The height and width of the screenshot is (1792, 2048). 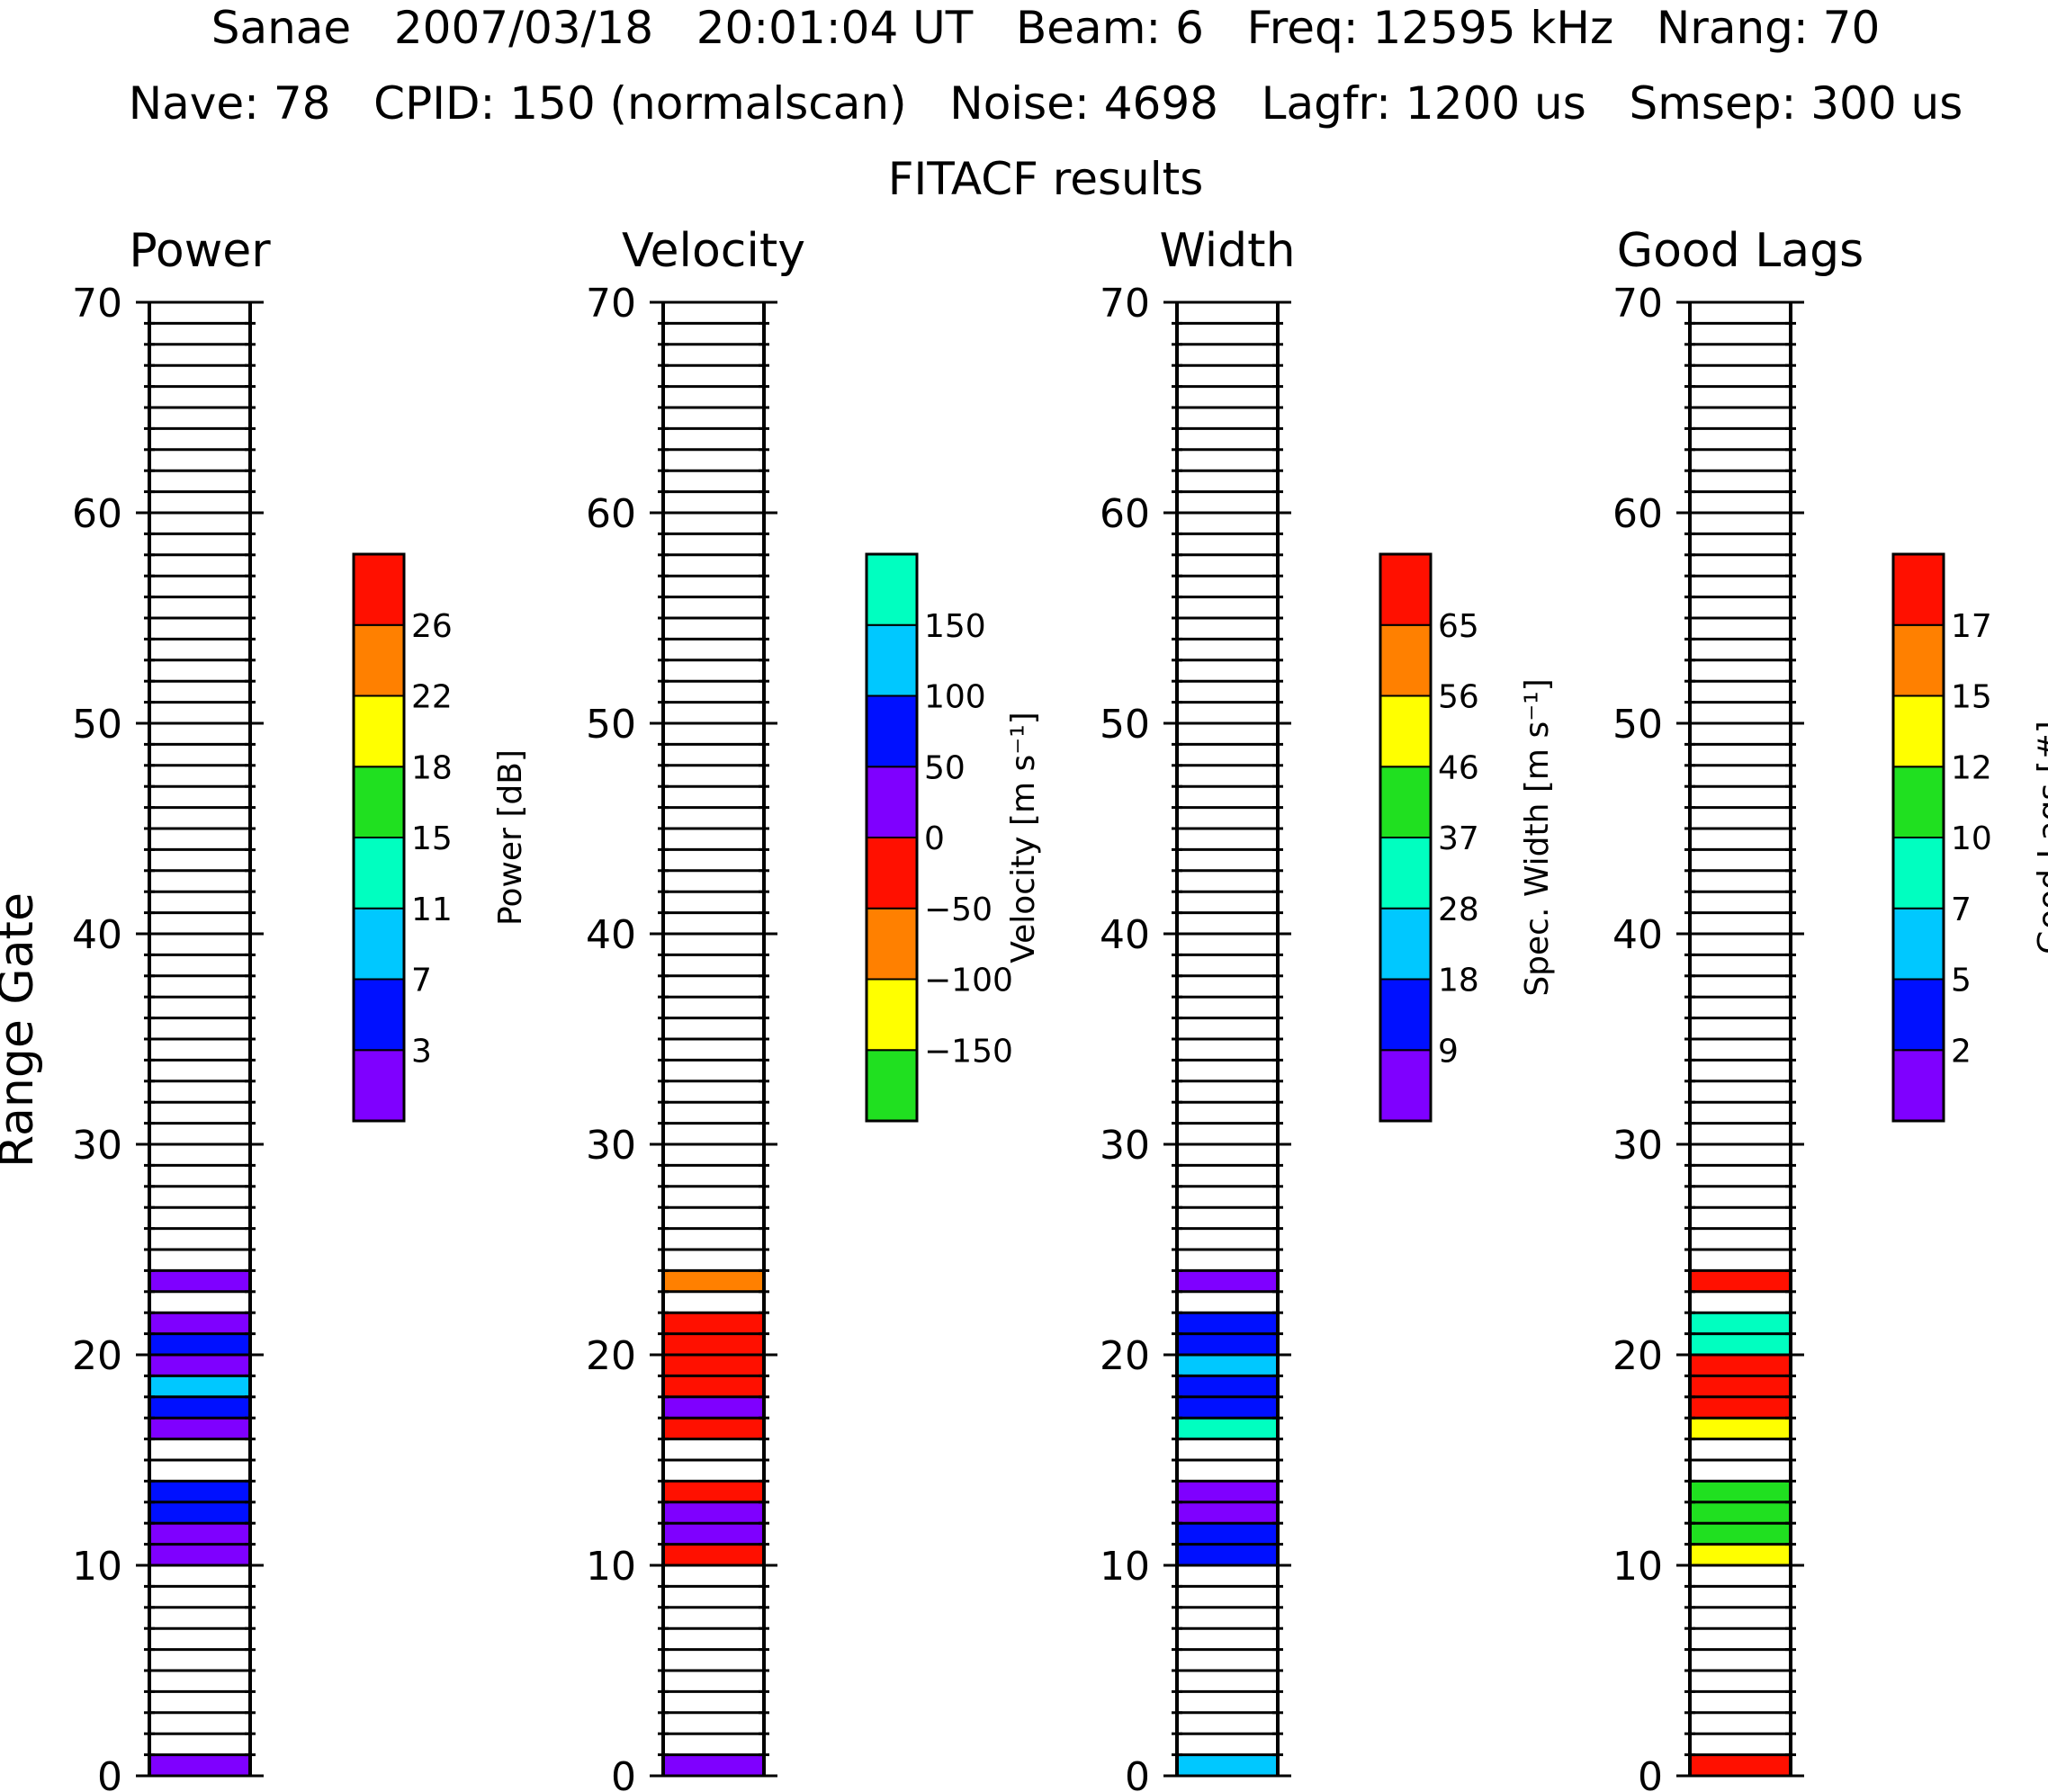 I want to click on colorbar-label: 56, so click(x=1458, y=697).